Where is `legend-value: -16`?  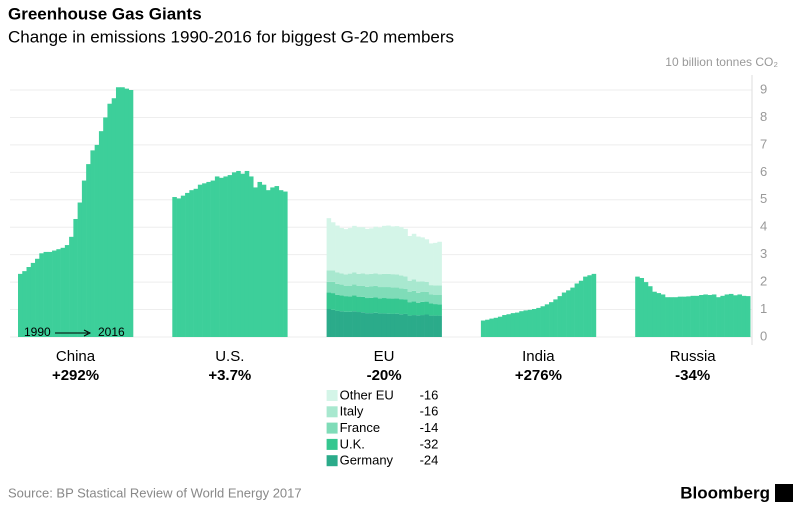
legend-value: -16 is located at coordinates (429, 411).